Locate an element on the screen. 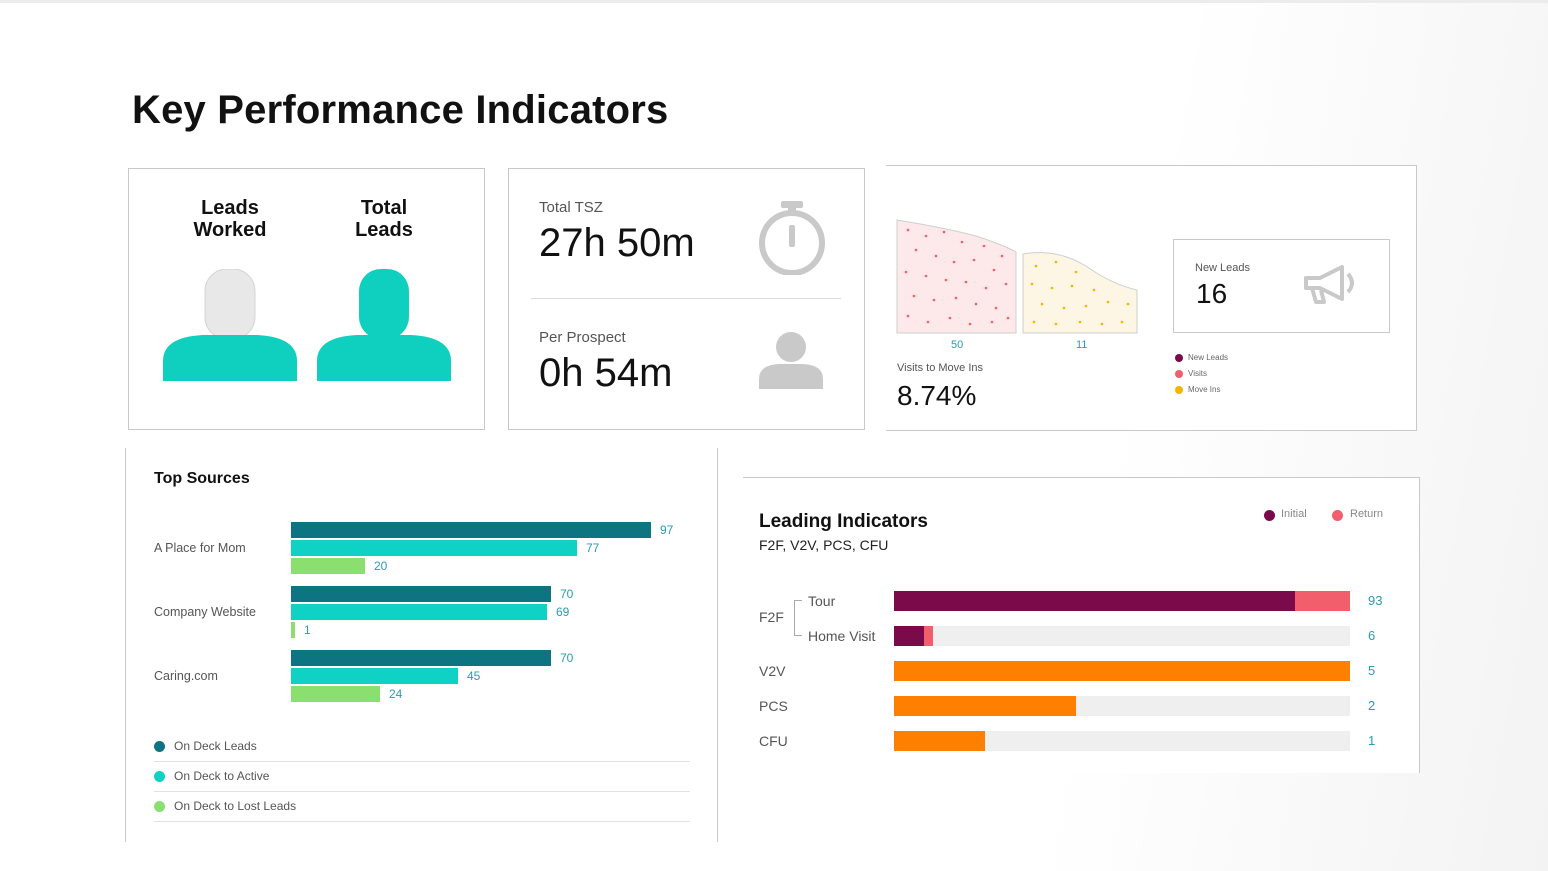 The height and width of the screenshot is (871, 1548). leads-card: Leads Worked 55 Total Leads 124 is located at coordinates (306, 299).